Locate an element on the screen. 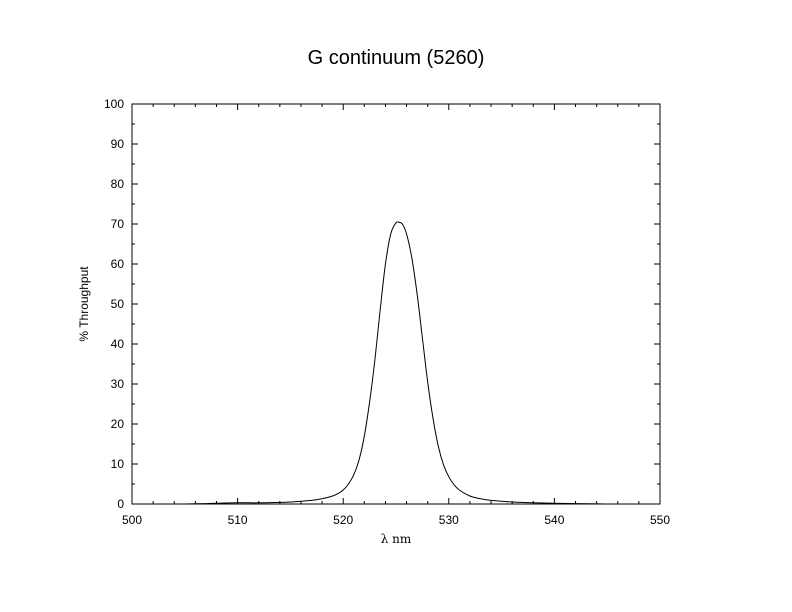 The height and width of the screenshot is (612, 792). y-tick-label: 80 is located at coordinates (118, 184).